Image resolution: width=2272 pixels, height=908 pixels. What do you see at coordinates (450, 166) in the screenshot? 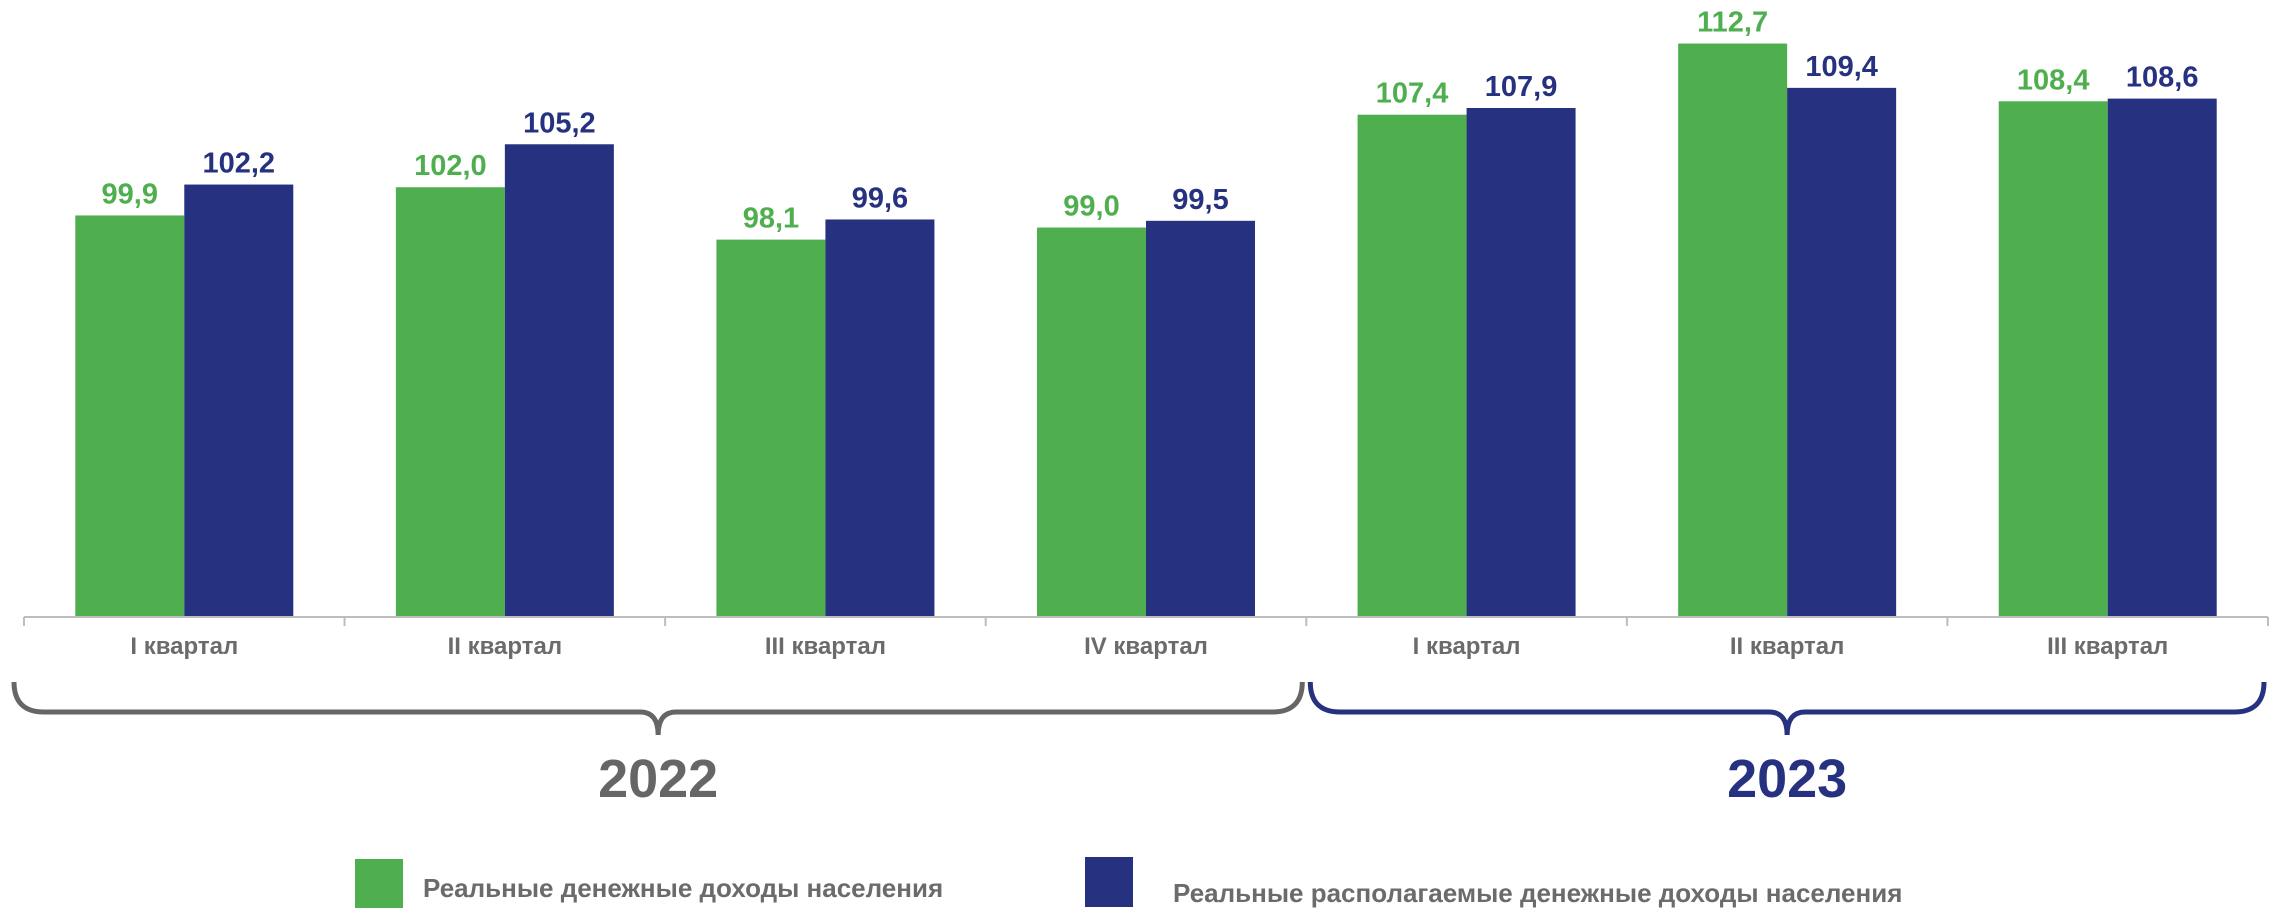
I see `value-label-s1-2: 102,0` at bounding box center [450, 166].